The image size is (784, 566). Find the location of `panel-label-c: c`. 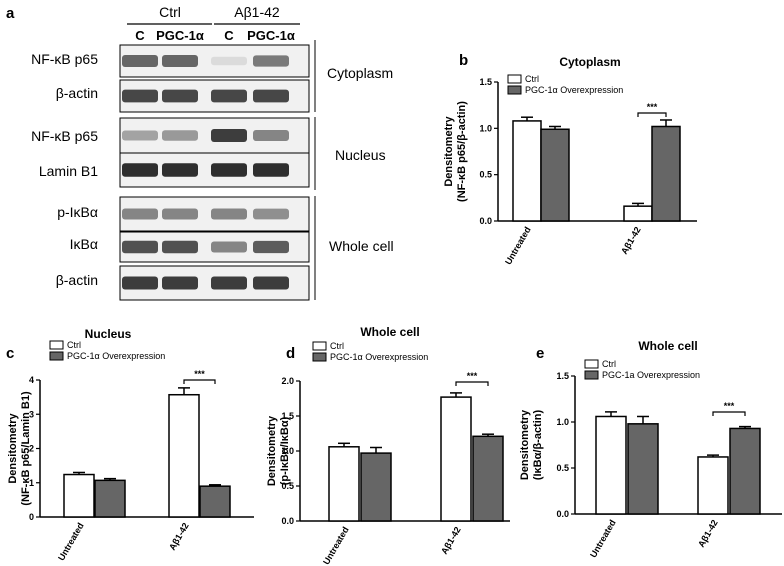

panel-label-c: c is located at coordinates (10, 353).